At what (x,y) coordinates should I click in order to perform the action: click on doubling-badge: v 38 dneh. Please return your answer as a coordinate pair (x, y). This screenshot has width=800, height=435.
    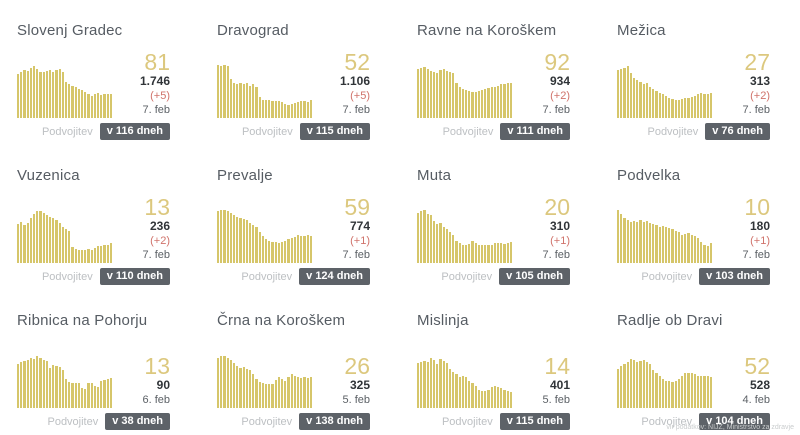
    Looking at the image, I should click on (137, 421).